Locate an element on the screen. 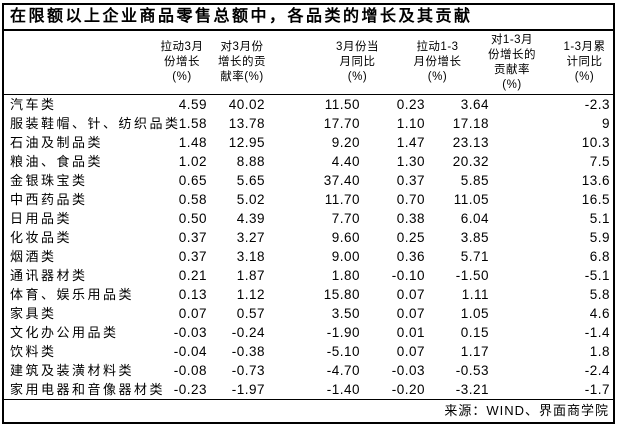  value-cell: 3.64 is located at coordinates (474, 104).